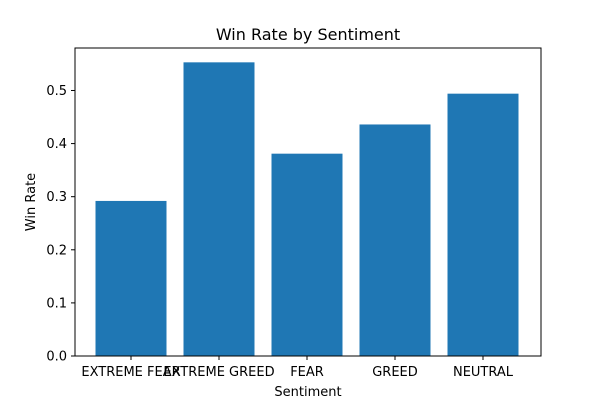 The width and height of the screenshot is (600, 400). I want to click on x-tick-label: EXTREME FEAR, so click(130, 372).